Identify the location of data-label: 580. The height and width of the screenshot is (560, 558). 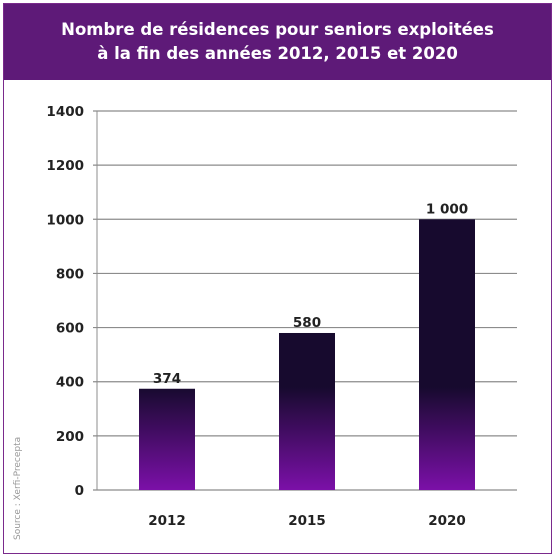
(307, 323).